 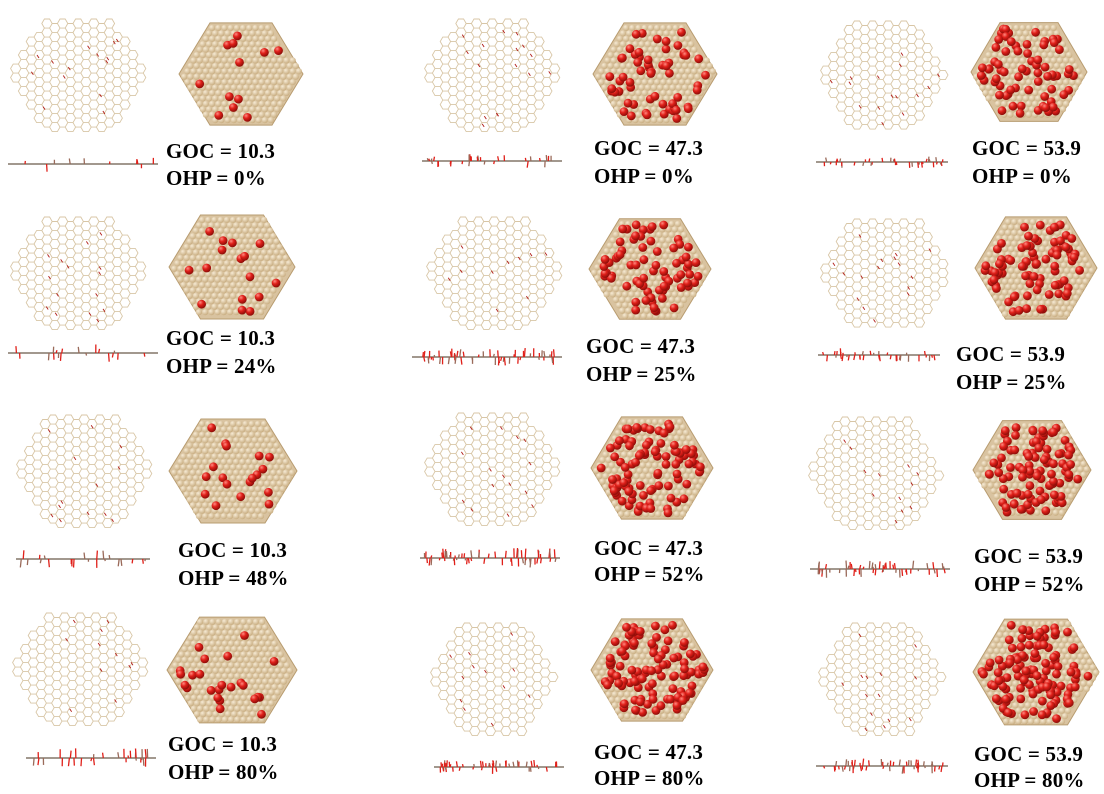 I want to click on ohp-label: OHP = 24%, so click(x=221, y=366).